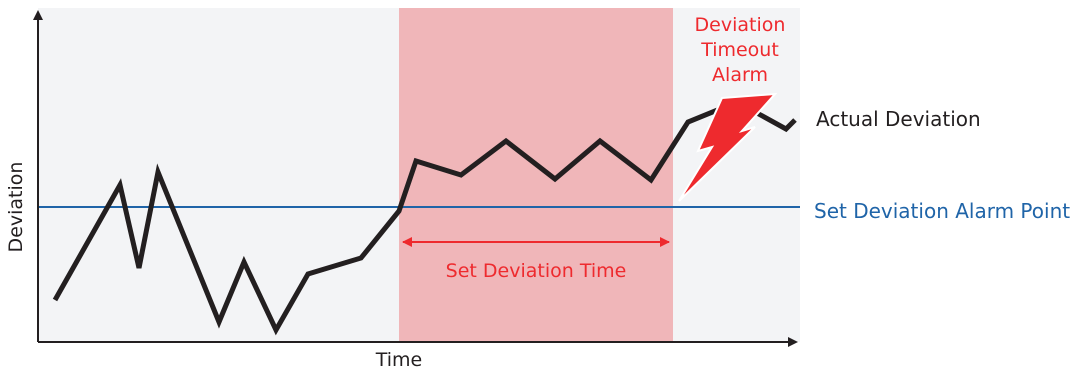 This screenshot has height=374, width=1085. What do you see at coordinates (536, 271) in the screenshot?
I see `set-deviation-time-label: Set Deviation Time` at bounding box center [536, 271].